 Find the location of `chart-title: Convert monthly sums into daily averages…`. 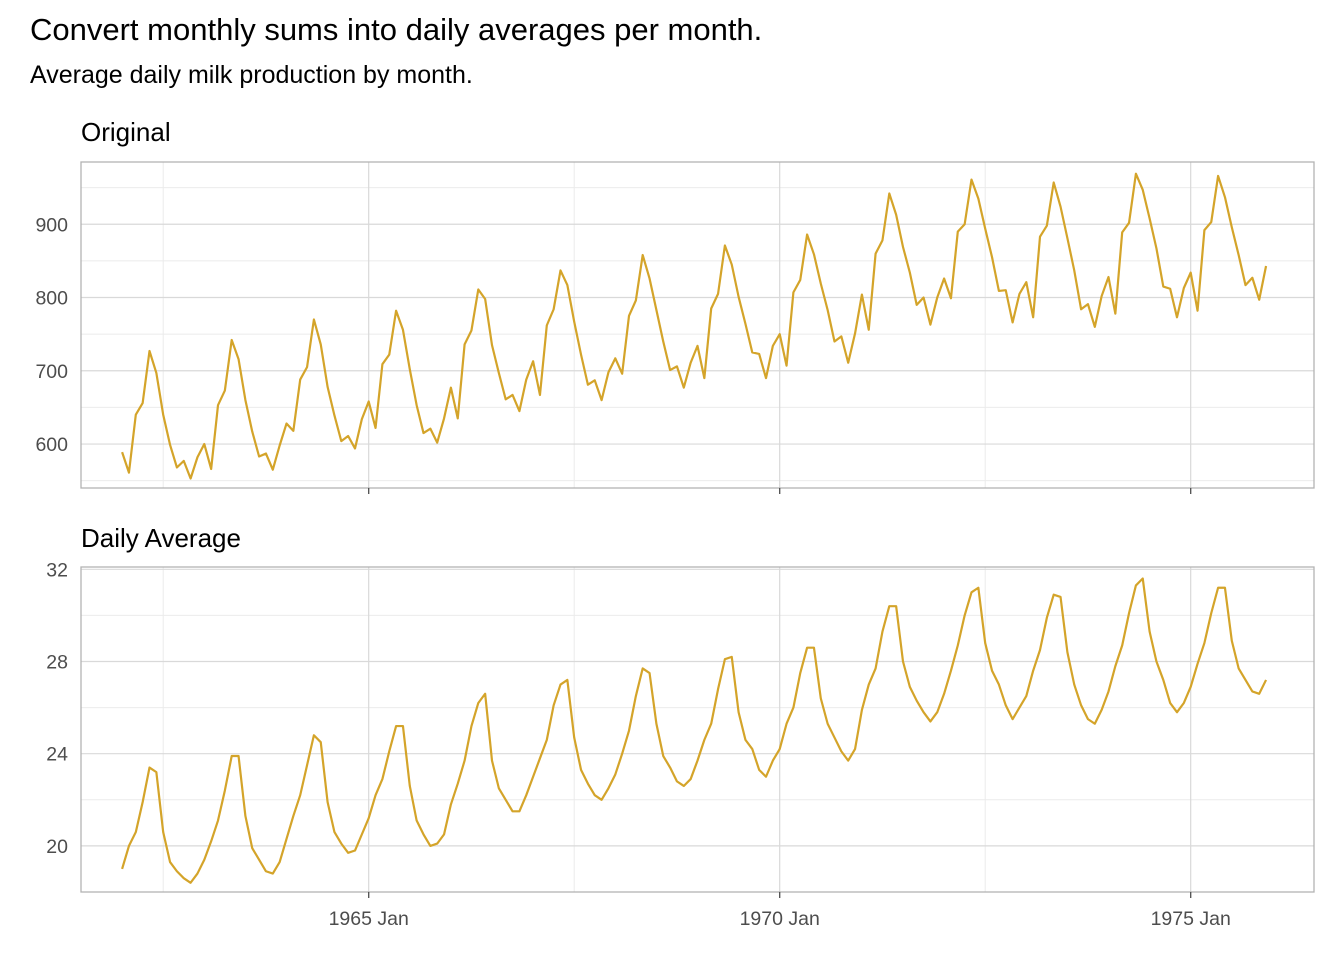

chart-title: Convert monthly sums into daily averages… is located at coordinates (396, 29).